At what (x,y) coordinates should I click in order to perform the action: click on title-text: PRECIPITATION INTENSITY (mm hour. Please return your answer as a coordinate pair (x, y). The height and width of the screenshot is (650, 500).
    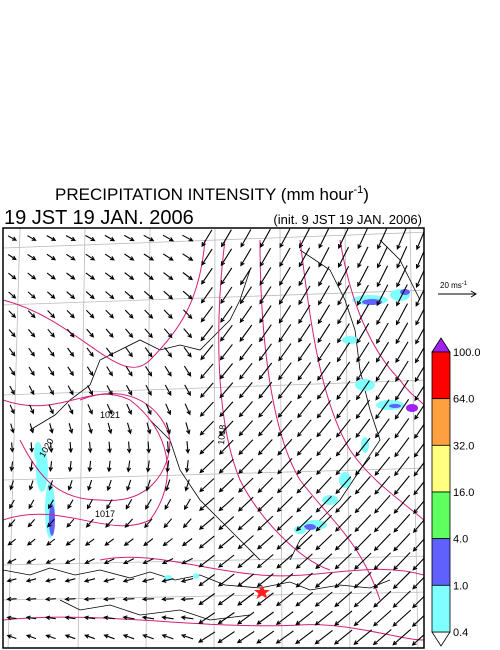
    Looking at the image, I should click on (204, 194).